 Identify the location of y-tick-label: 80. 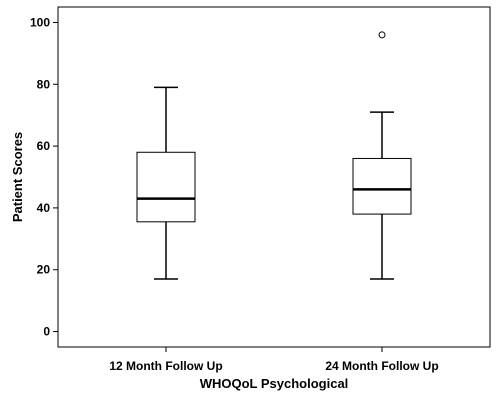
(44, 84).